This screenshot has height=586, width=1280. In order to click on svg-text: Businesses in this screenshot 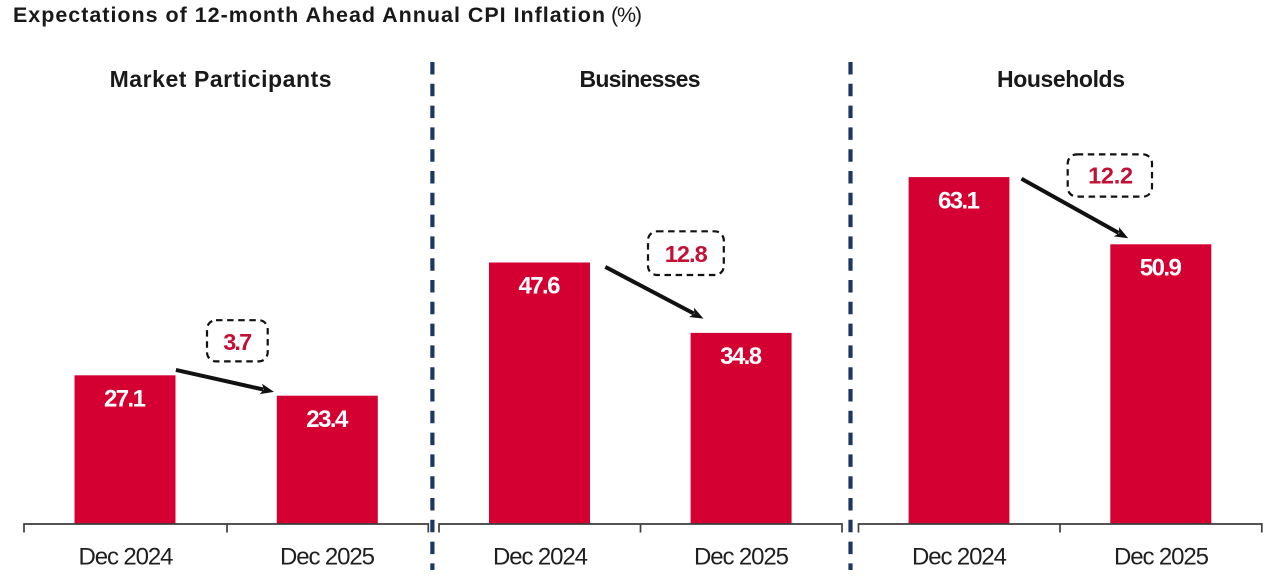, I will do `click(640, 79)`.